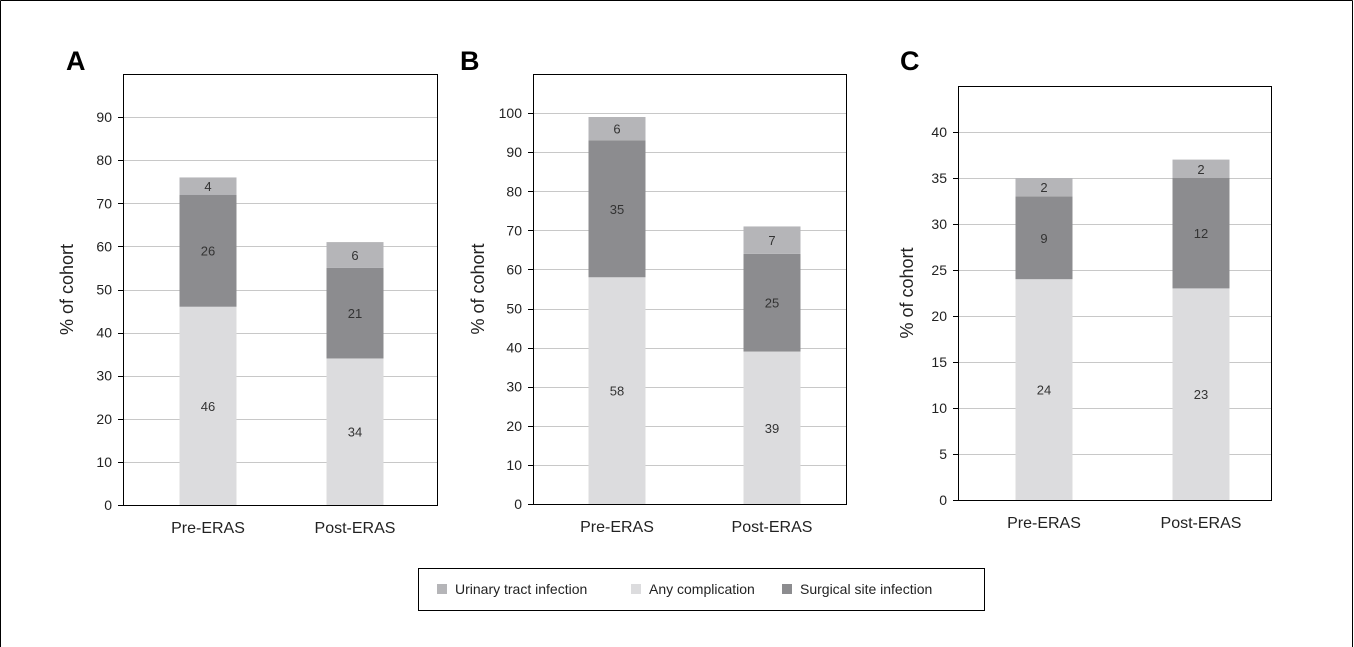 Image resolution: width=1354 pixels, height=647 pixels. I want to click on y-tick-label-a: 30, so click(104, 376).